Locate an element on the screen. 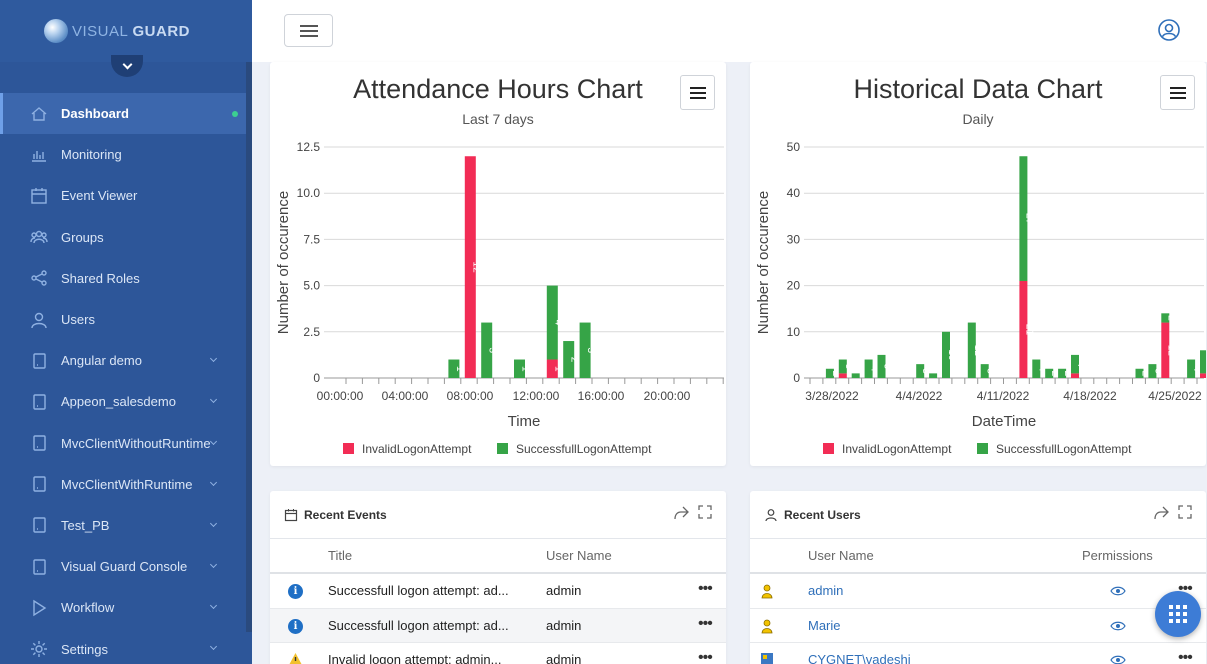 The width and height of the screenshot is (1207, 664). table-row: CYGNET\vadeshi ••• is located at coordinates (978, 653).